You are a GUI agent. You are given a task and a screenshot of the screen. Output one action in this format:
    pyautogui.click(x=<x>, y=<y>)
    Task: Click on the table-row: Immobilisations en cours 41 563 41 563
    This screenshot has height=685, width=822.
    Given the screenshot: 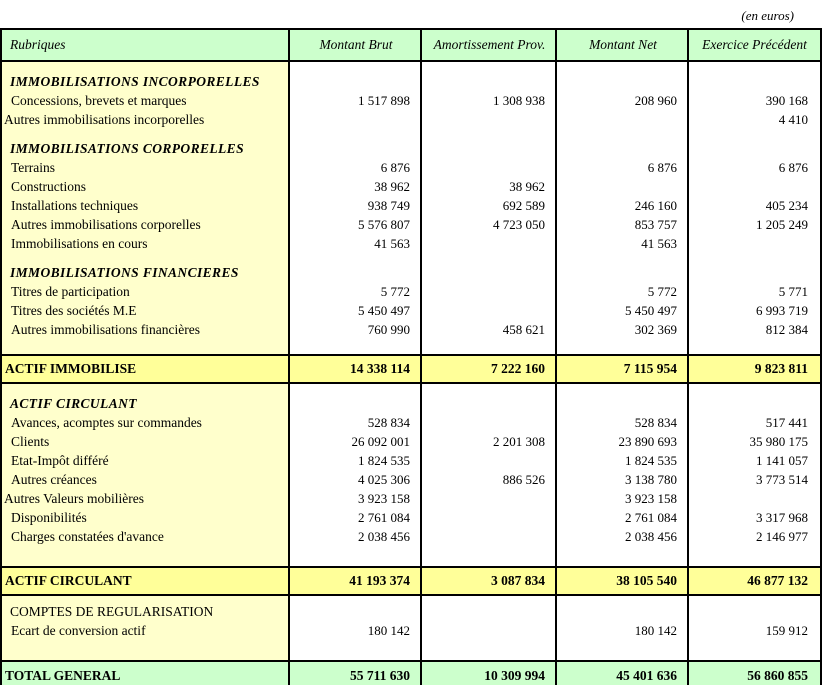 What is the action you would take?
    pyautogui.click(x=411, y=243)
    